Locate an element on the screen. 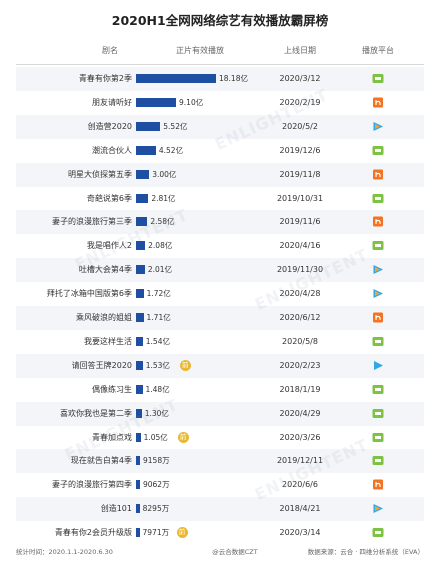  release-date: 2018/4/21 is located at coordinates (300, 509).